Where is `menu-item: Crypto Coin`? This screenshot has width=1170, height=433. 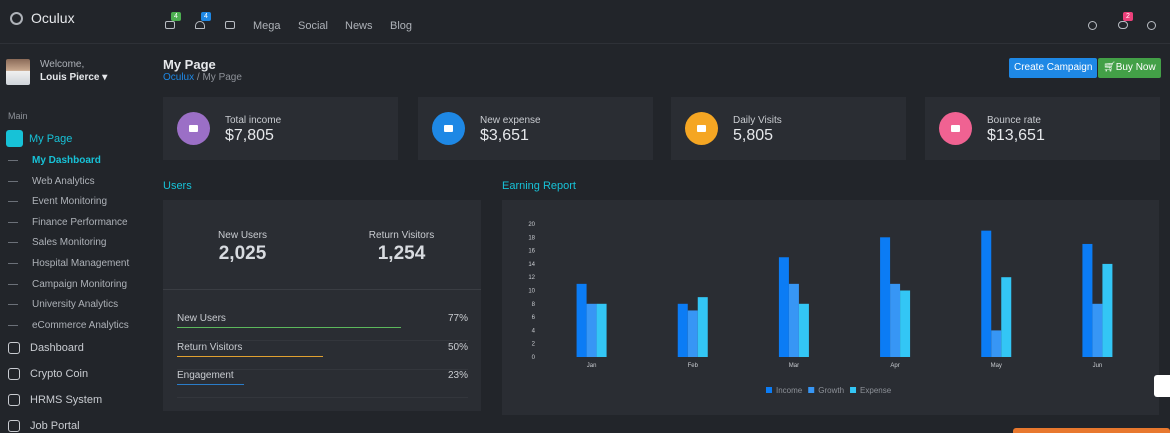
menu-item: Crypto Coin is located at coordinates (77, 374).